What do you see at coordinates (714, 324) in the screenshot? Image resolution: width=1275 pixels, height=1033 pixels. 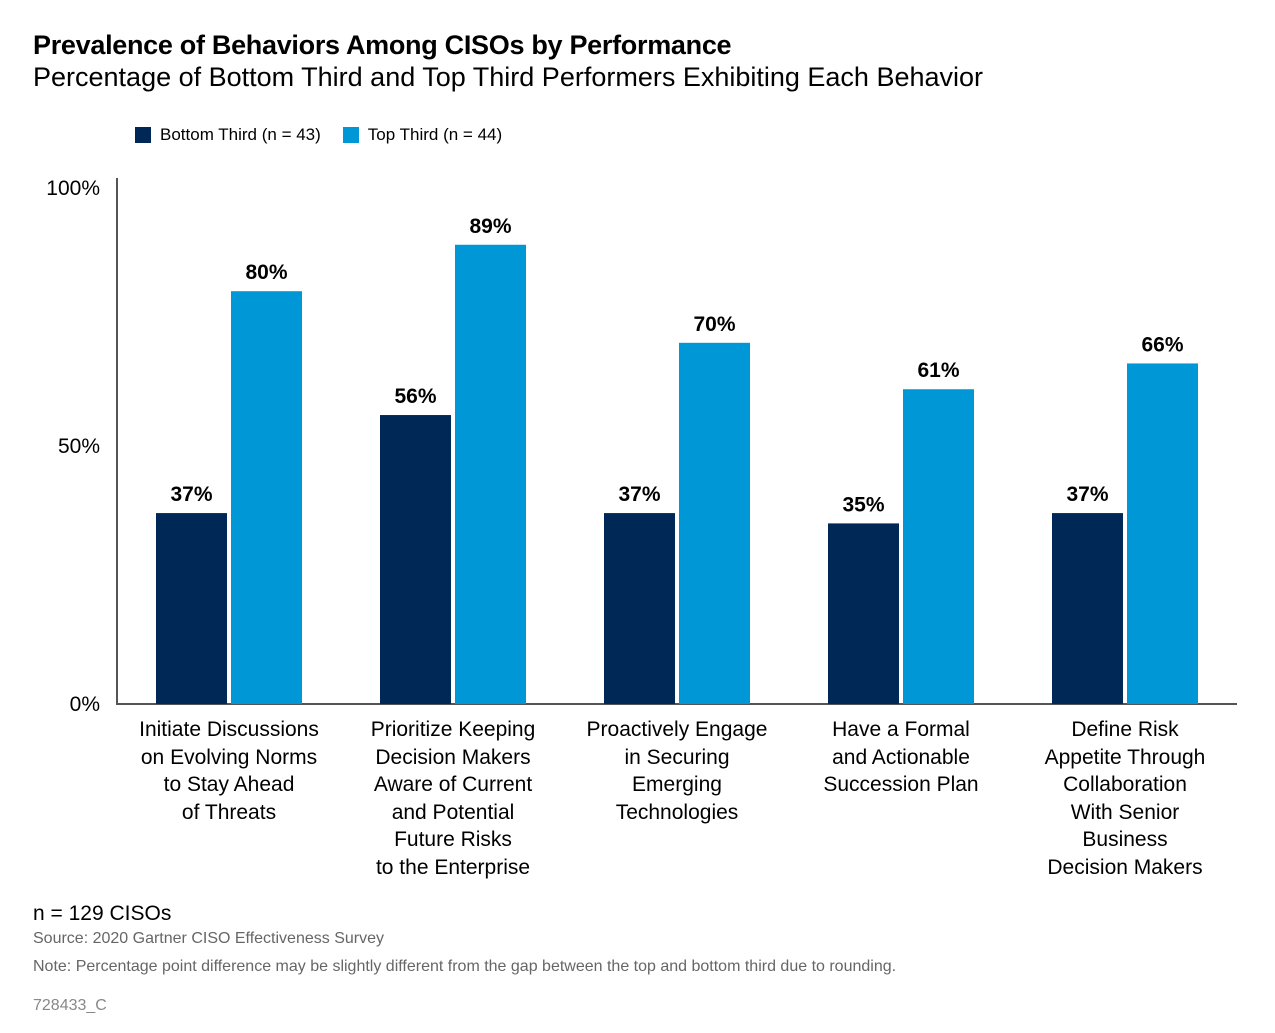 I see `data-label: 70%` at bounding box center [714, 324].